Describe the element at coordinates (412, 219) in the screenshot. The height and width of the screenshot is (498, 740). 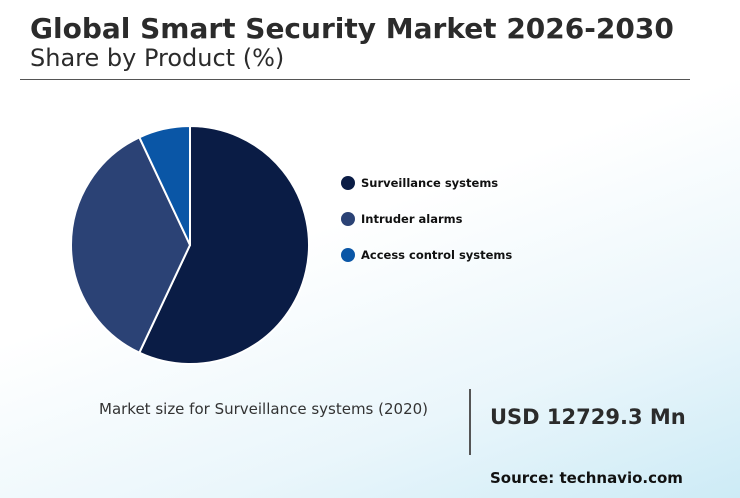
I see `legend-label-intruder-alarms: Intruder alarms` at that location.